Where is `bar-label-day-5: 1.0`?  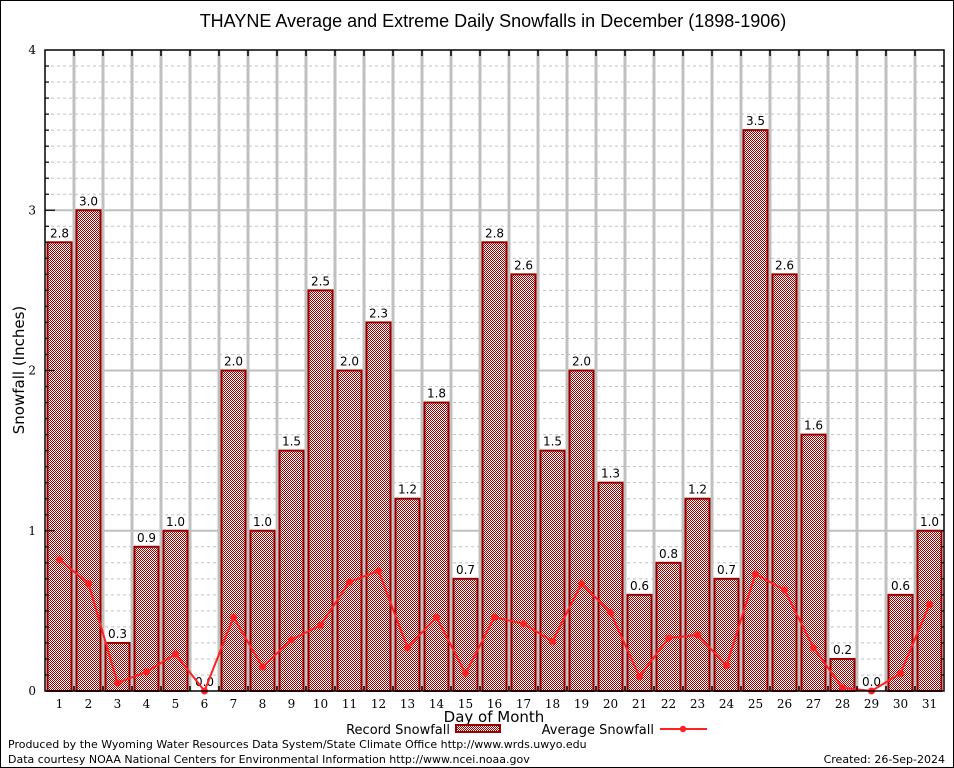 bar-label-day-5: 1.0 is located at coordinates (175, 522).